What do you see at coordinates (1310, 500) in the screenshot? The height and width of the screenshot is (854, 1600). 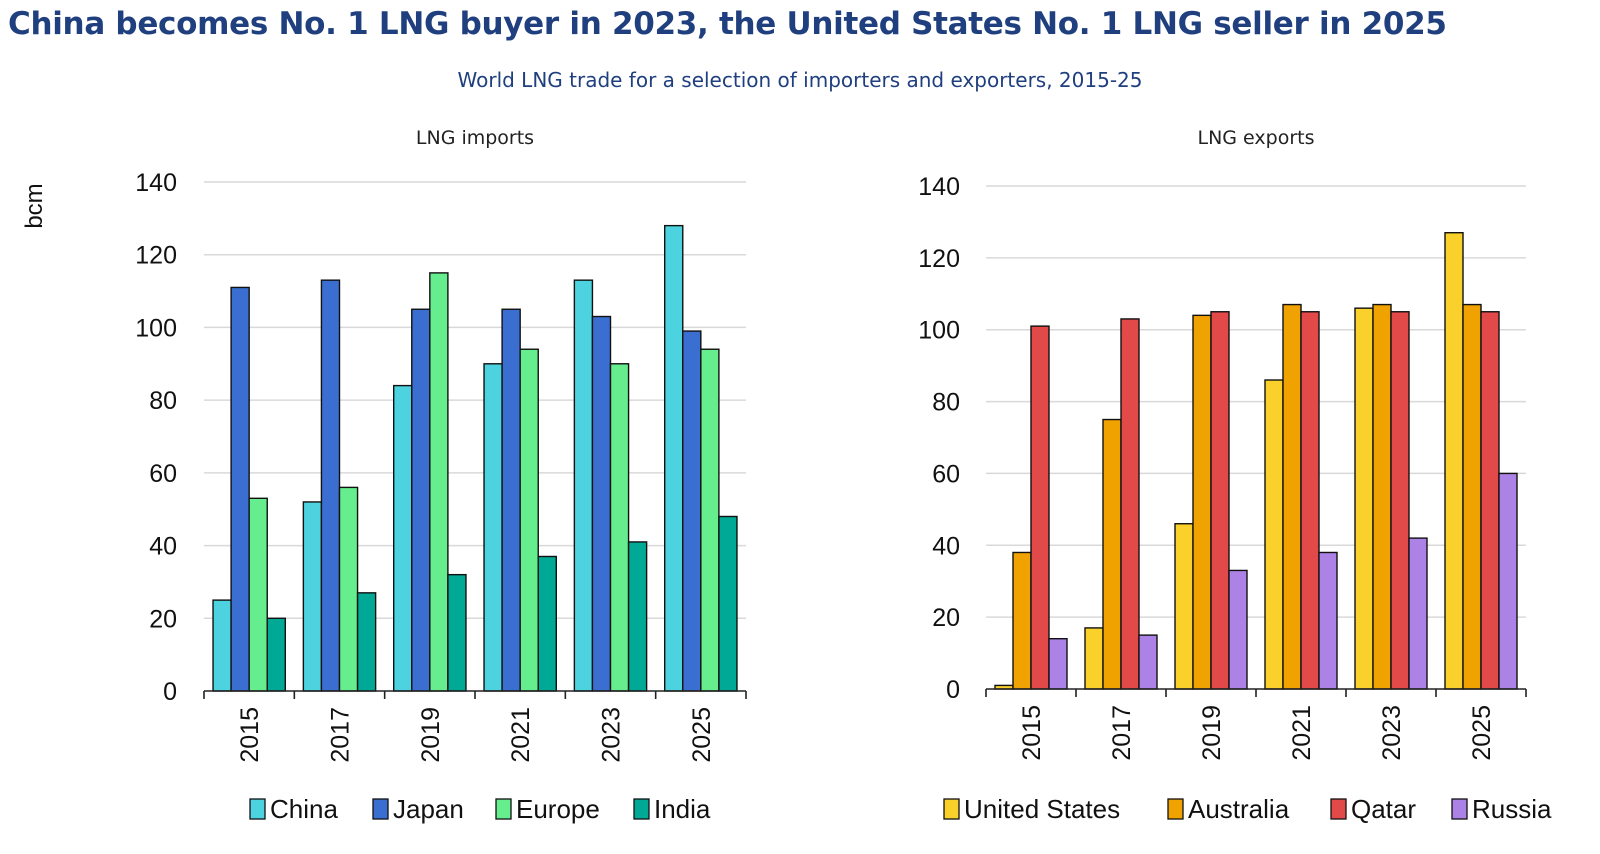 I see `bar-qatar-2021` at bounding box center [1310, 500].